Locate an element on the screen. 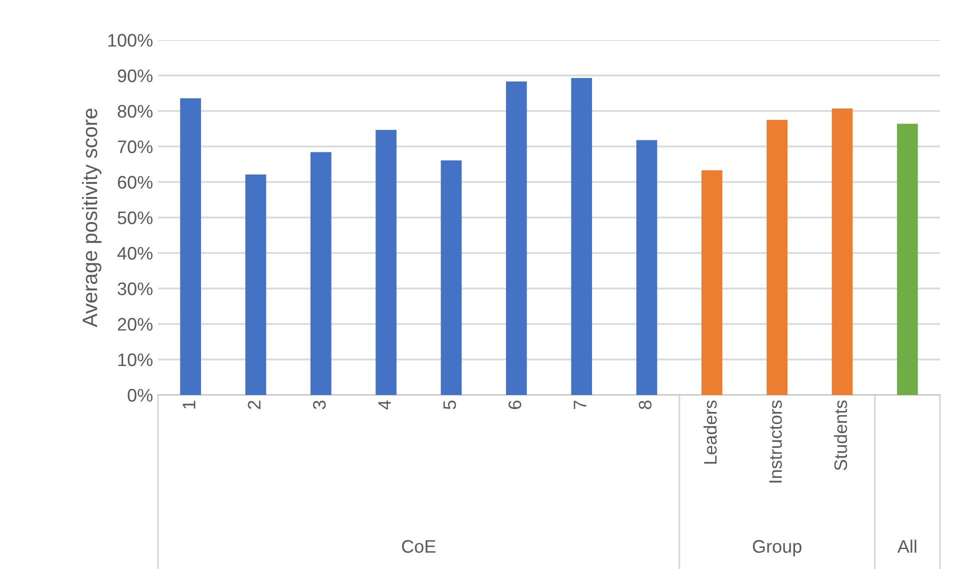 This screenshot has width=956, height=569. y-tick-label: 10% is located at coordinates (135, 359).